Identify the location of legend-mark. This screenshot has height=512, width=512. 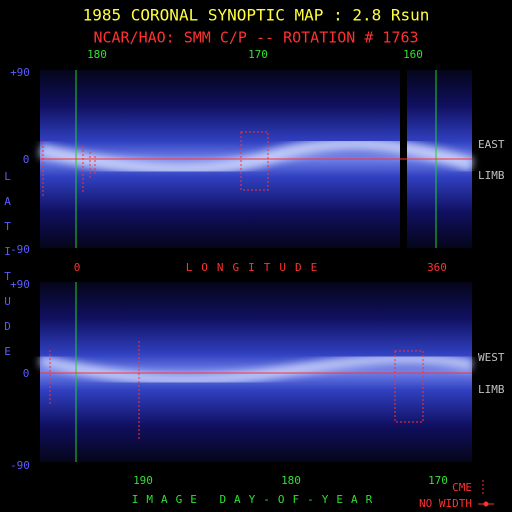
(486, 504).